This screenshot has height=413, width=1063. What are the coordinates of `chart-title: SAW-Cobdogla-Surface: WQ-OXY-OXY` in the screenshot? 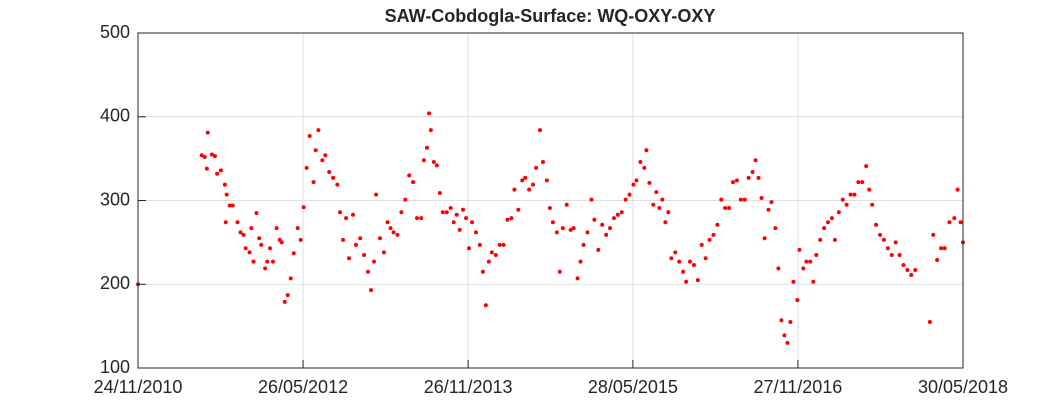 It's located at (550, 16).